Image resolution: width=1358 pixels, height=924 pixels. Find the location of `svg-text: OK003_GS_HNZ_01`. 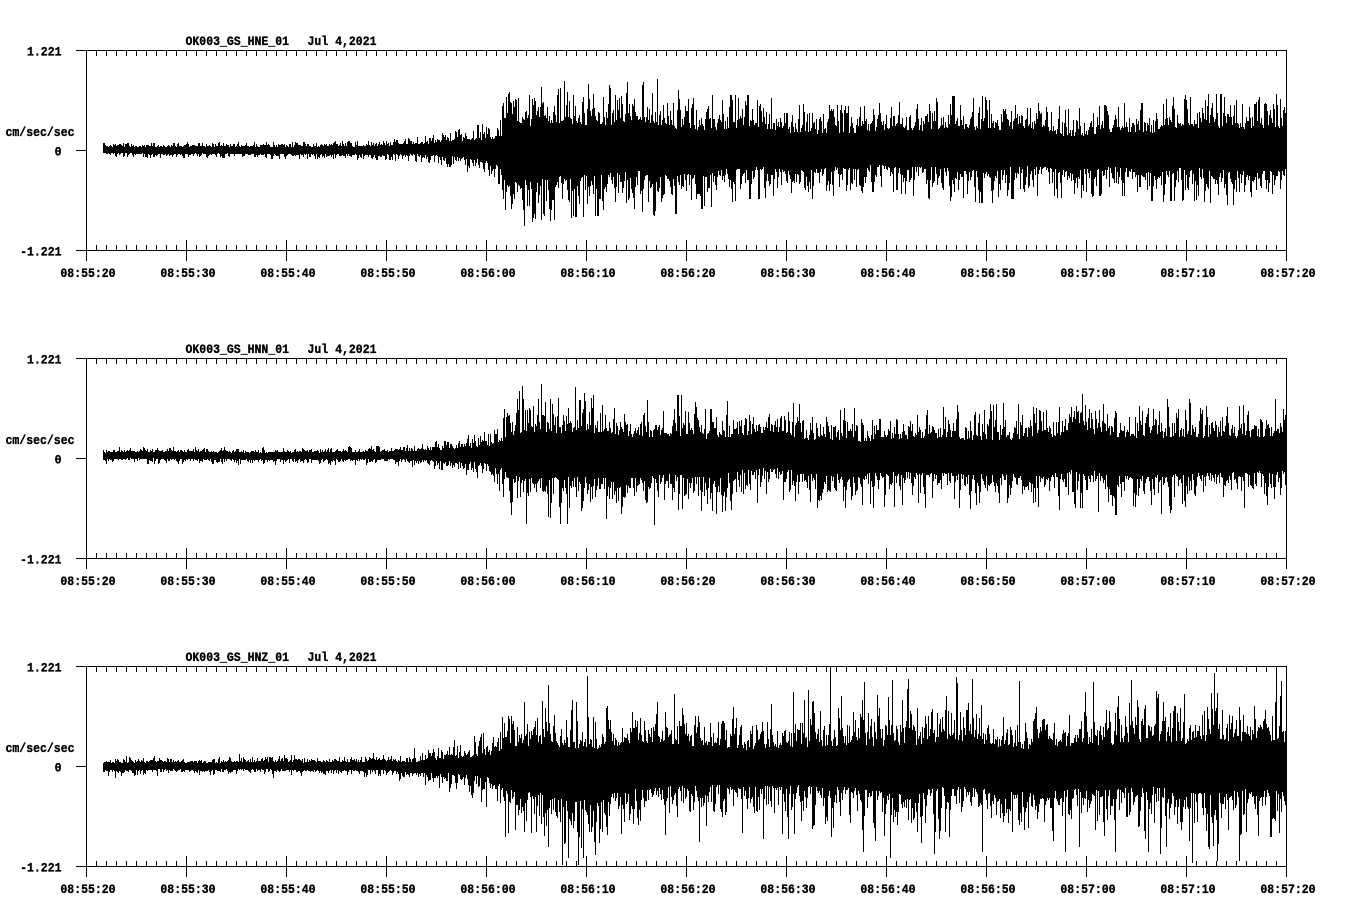

svg-text: OK003_GS_HNZ_01 is located at coordinates (238, 657).